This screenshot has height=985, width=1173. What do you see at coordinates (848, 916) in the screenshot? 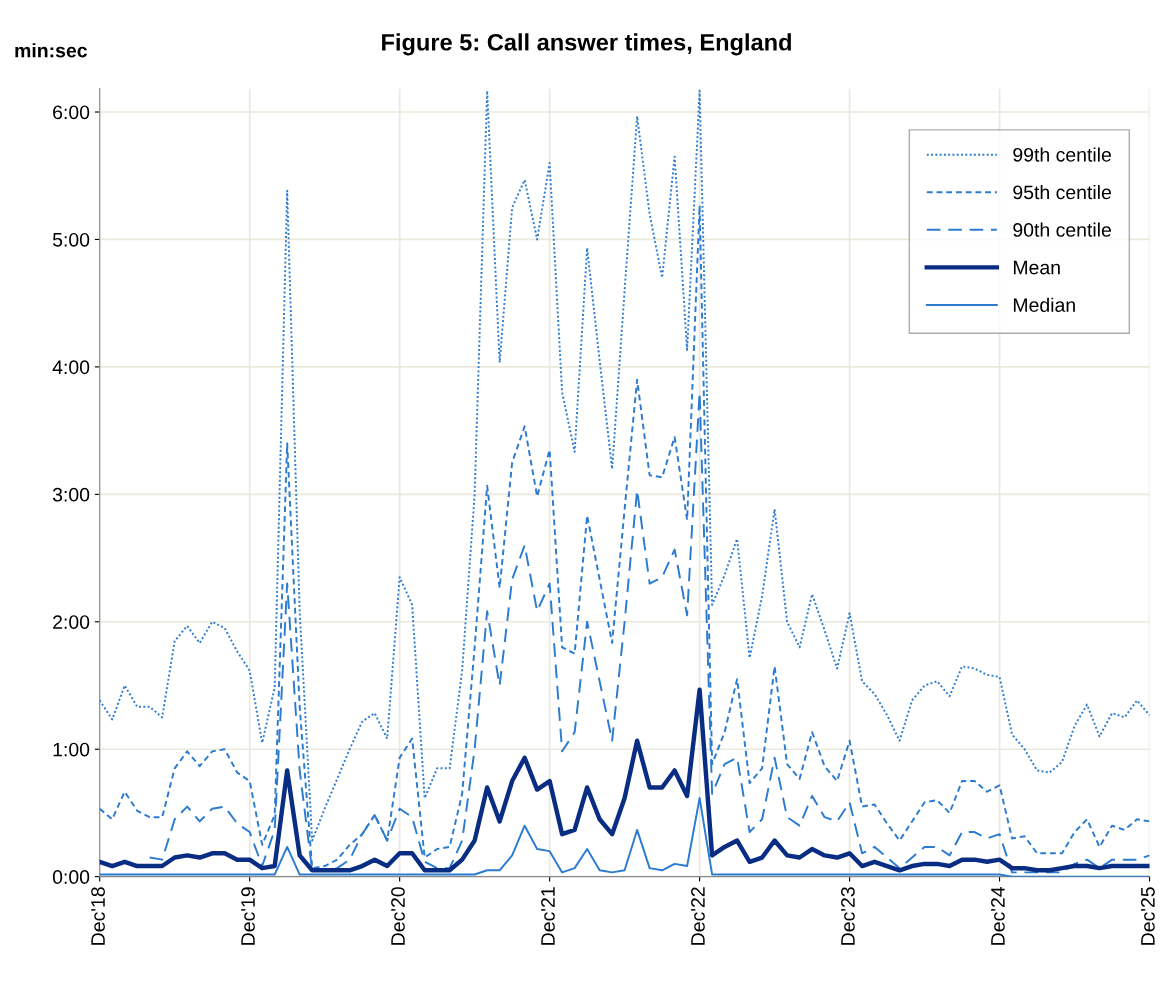
I see `x-tick-label: Dec'23` at bounding box center [848, 916].